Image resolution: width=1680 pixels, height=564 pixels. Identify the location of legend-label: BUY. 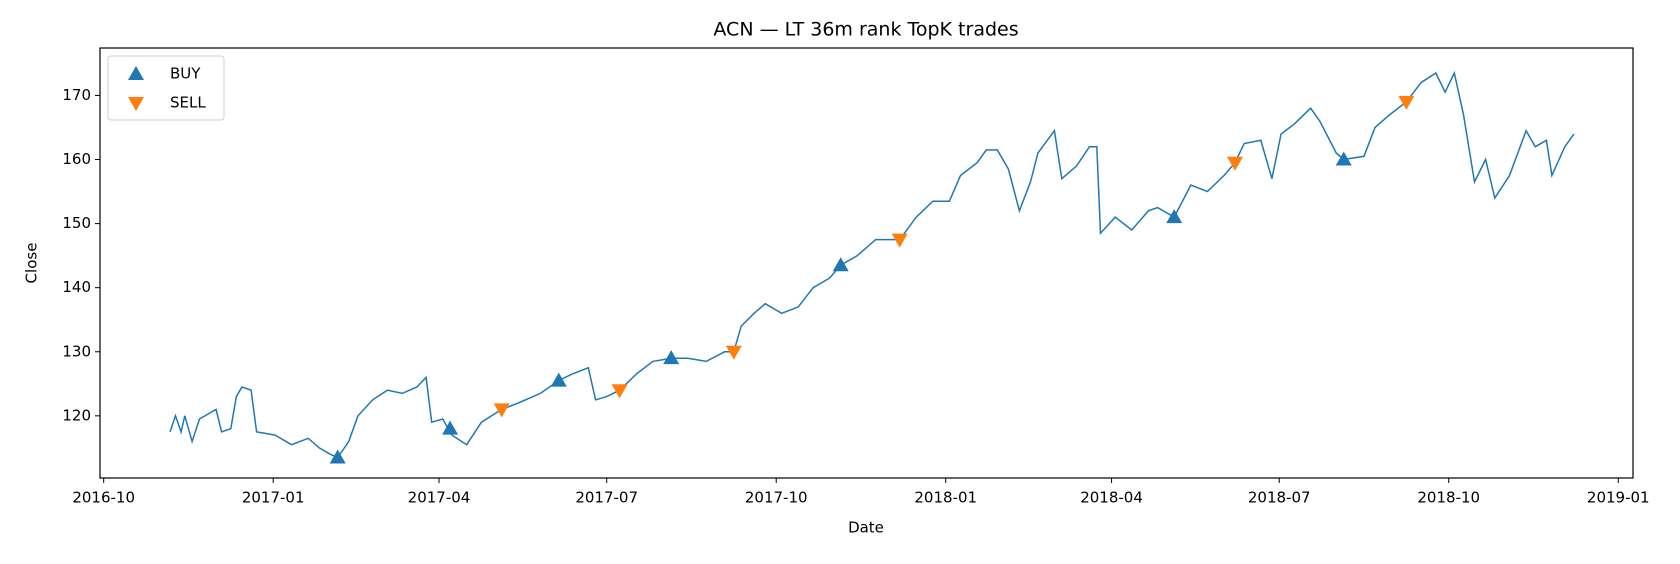
(185, 74).